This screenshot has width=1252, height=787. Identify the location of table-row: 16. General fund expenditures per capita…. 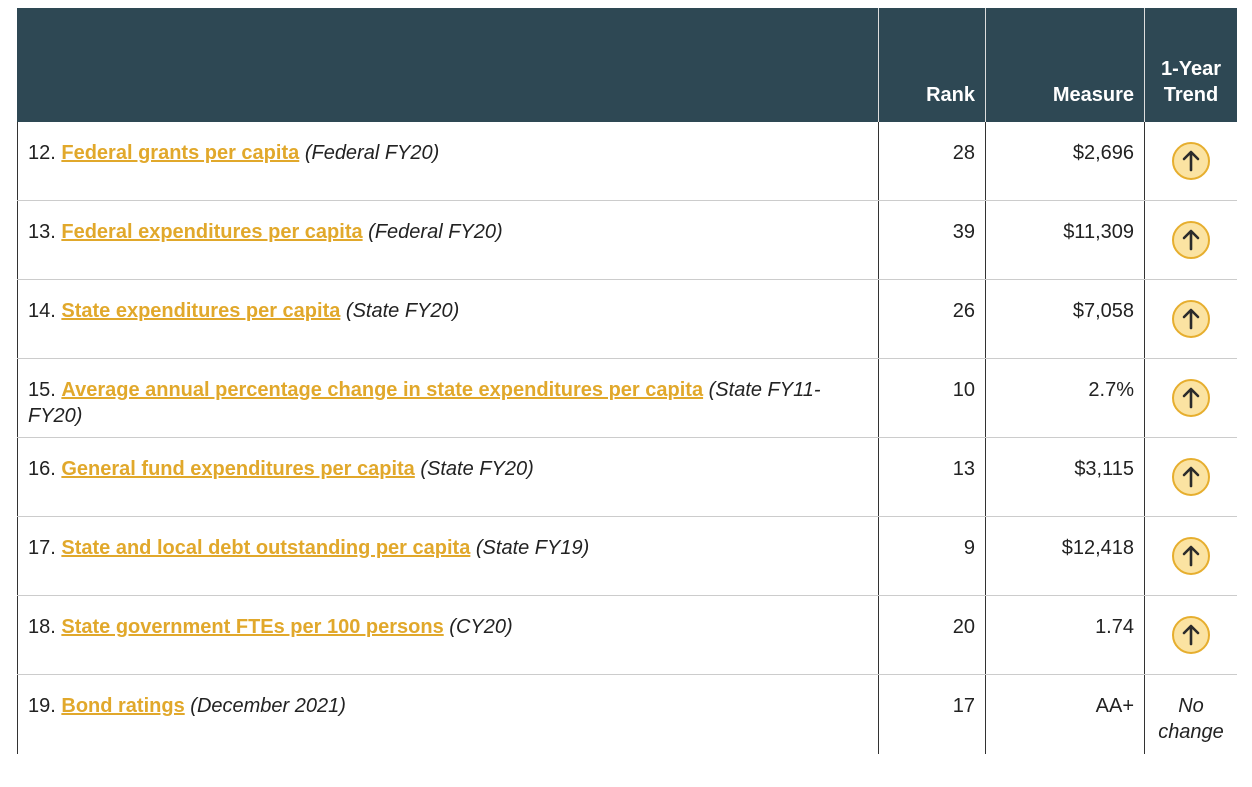
(627, 477).